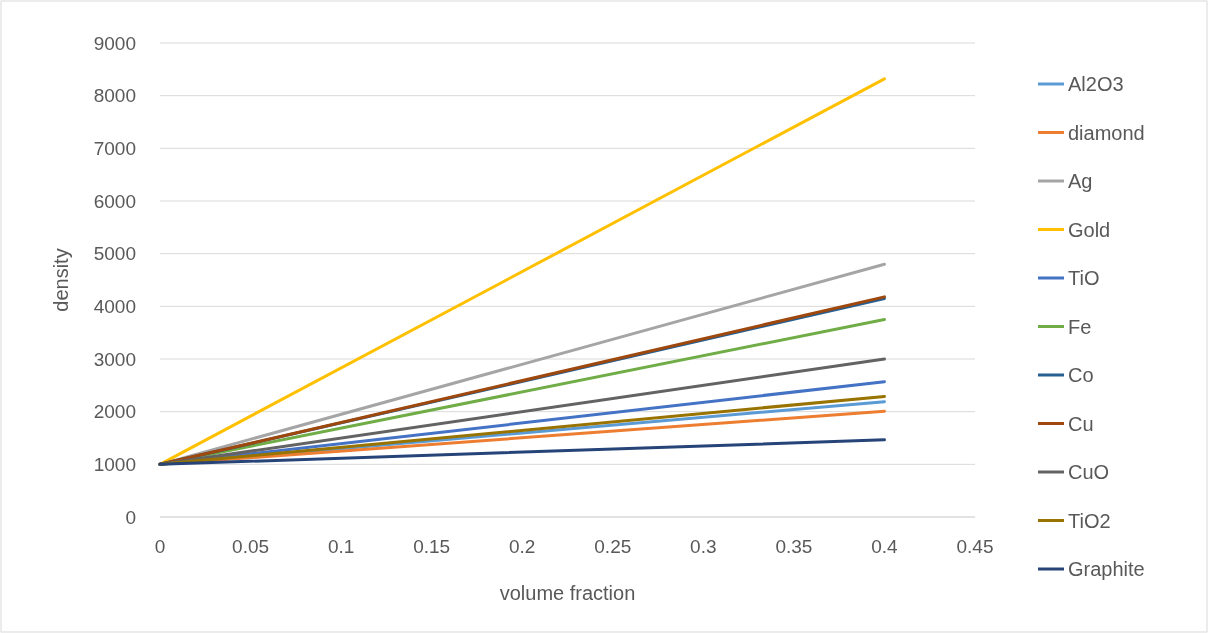 The width and height of the screenshot is (1208, 633). Describe the element at coordinates (975, 546) in the screenshot. I see `x-tick-label: 0.45` at that location.